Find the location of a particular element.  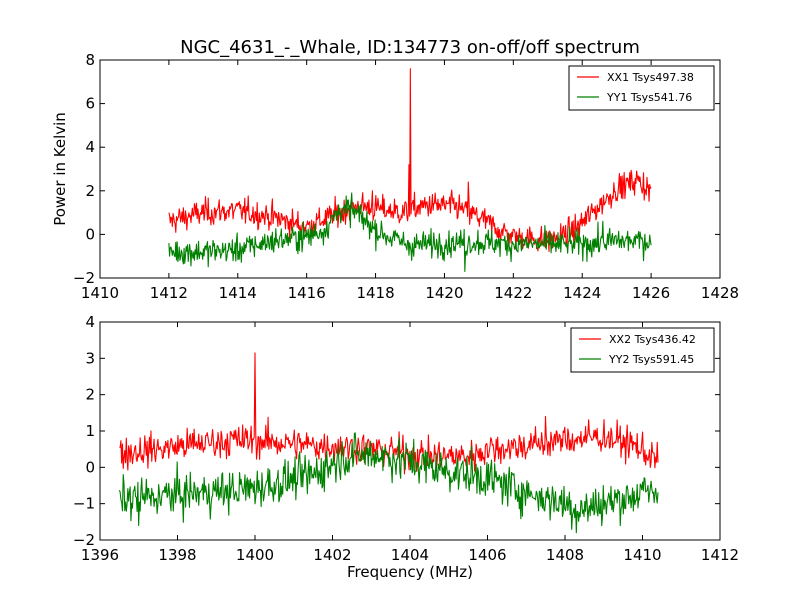

legend: XX2 Tsys436.42 YY2 Tsys591.45 is located at coordinates (642, 350).